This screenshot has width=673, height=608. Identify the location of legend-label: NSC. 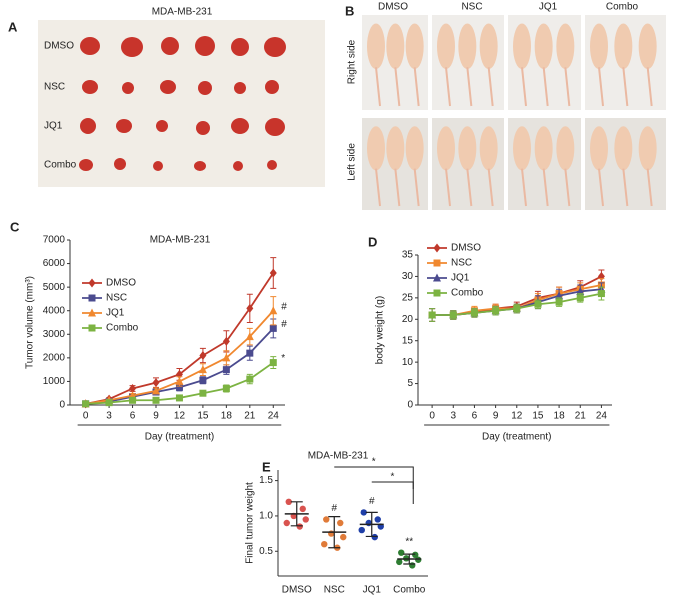
(461, 263).